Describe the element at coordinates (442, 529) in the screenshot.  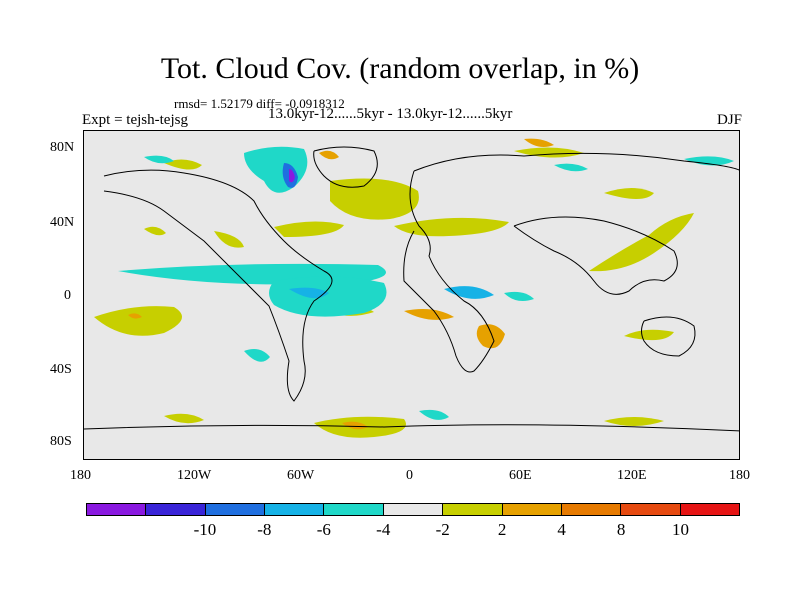
I see `colorbar-label: -2` at that location.